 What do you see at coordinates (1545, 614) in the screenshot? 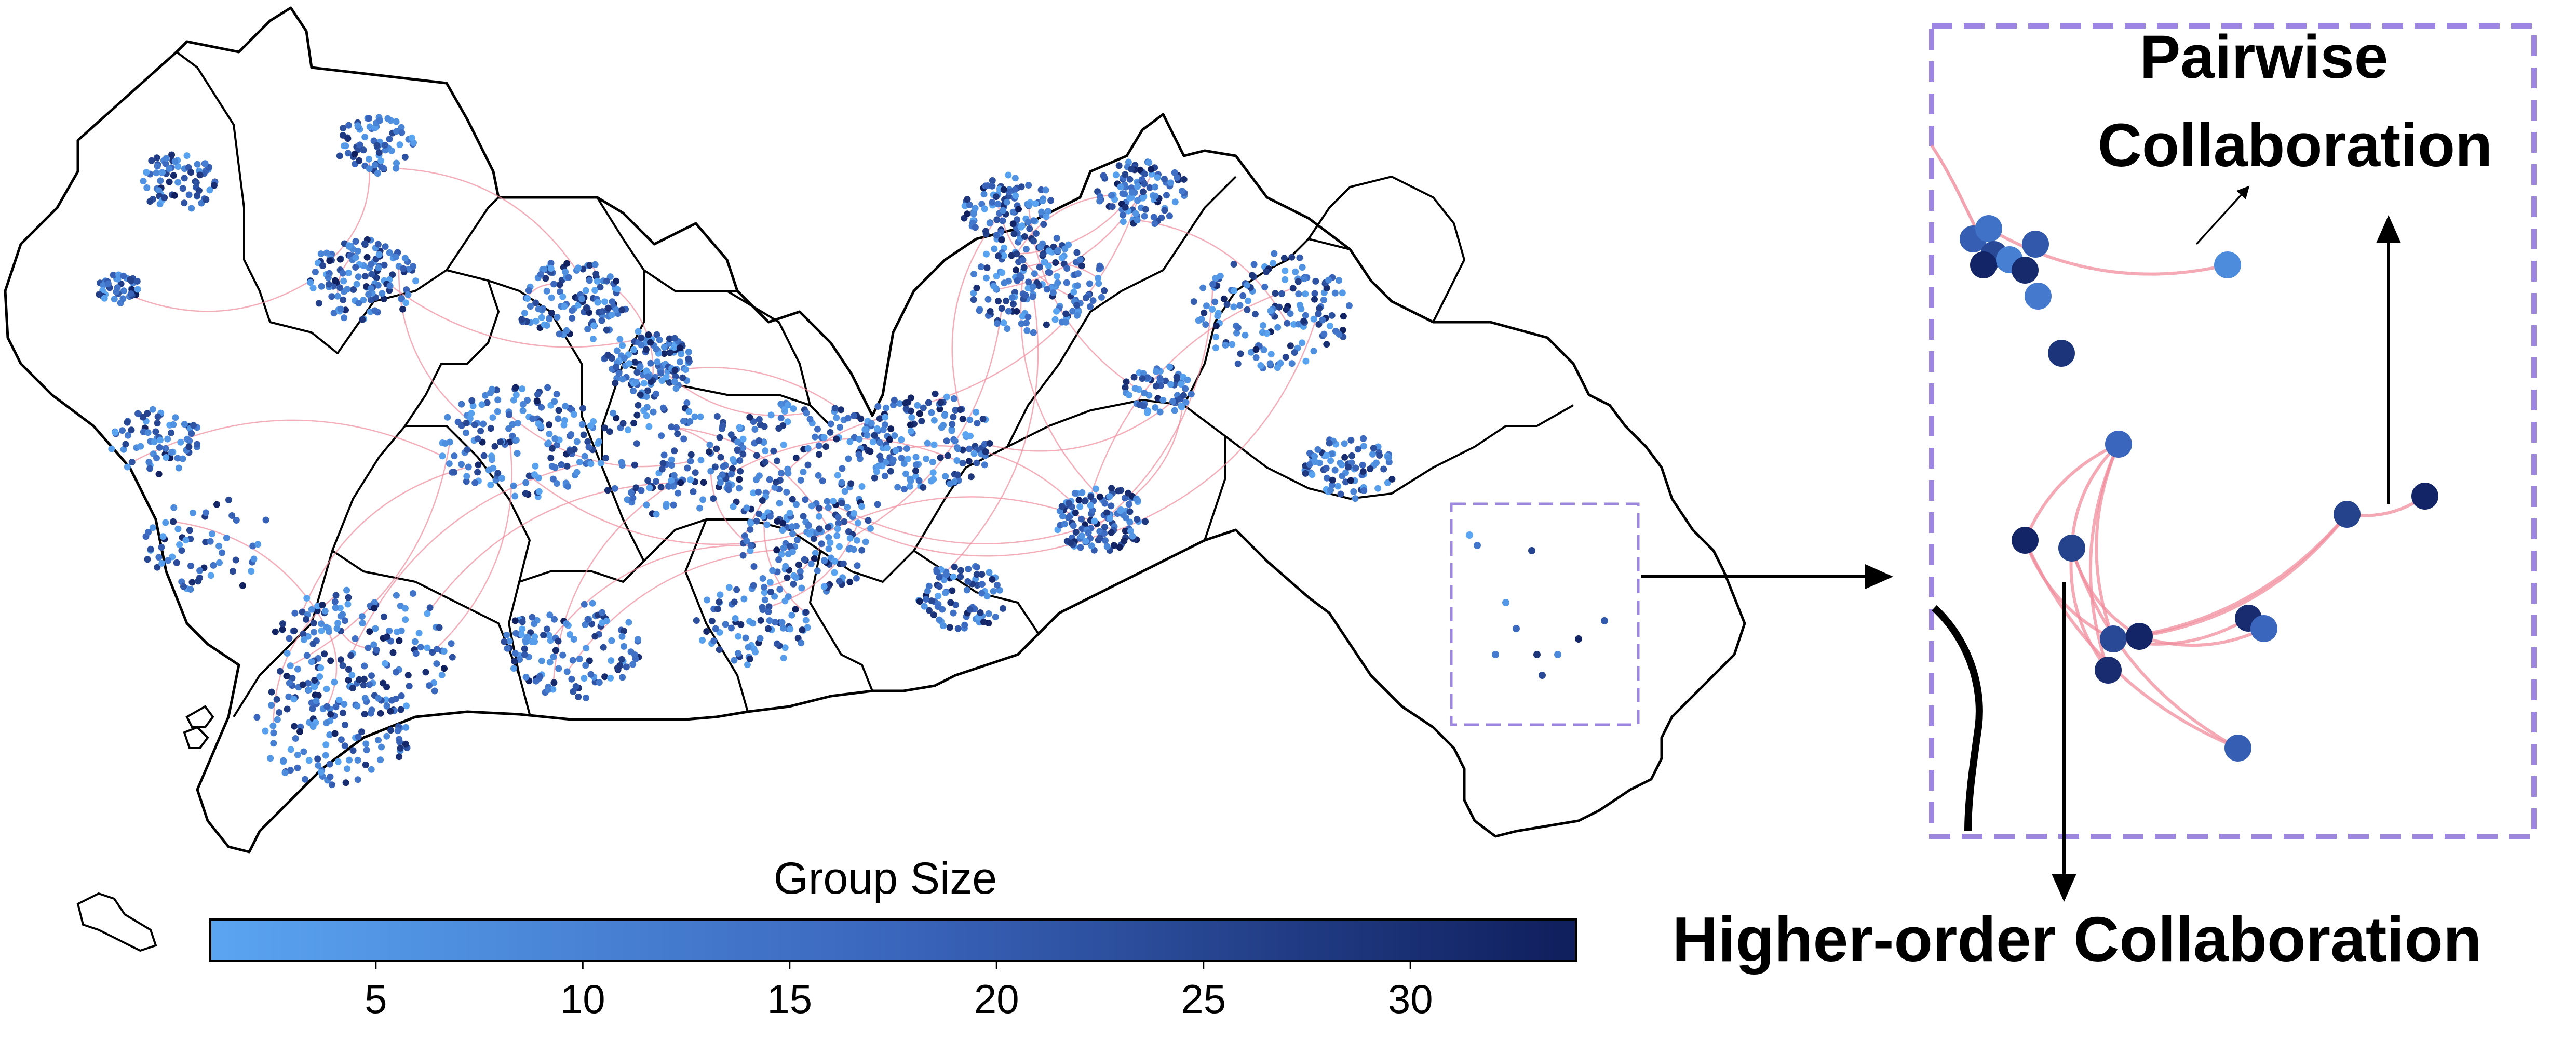
I see `zoom-region-box` at bounding box center [1545, 614].